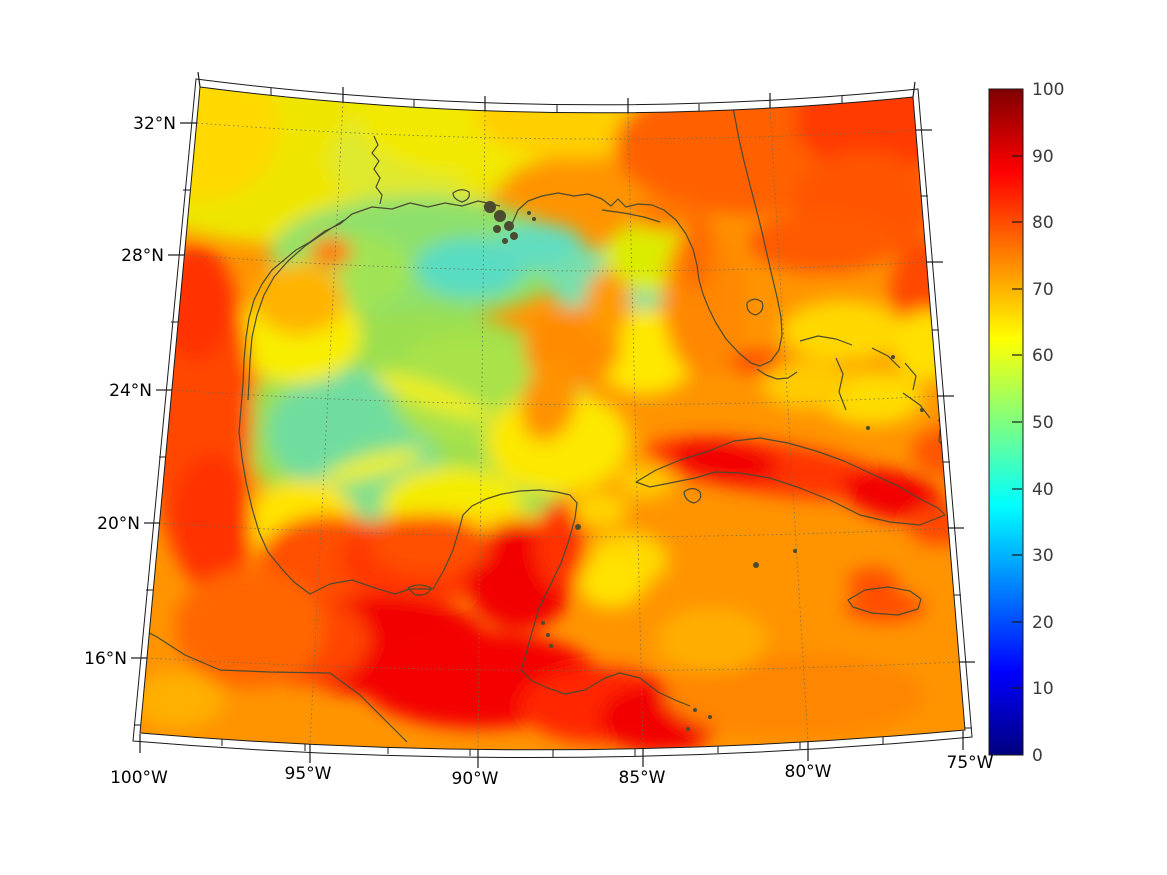 This screenshot has height=875, width=1167. What do you see at coordinates (1043, 290) in the screenshot?
I see `colorbar-label-70: 70` at bounding box center [1043, 290].